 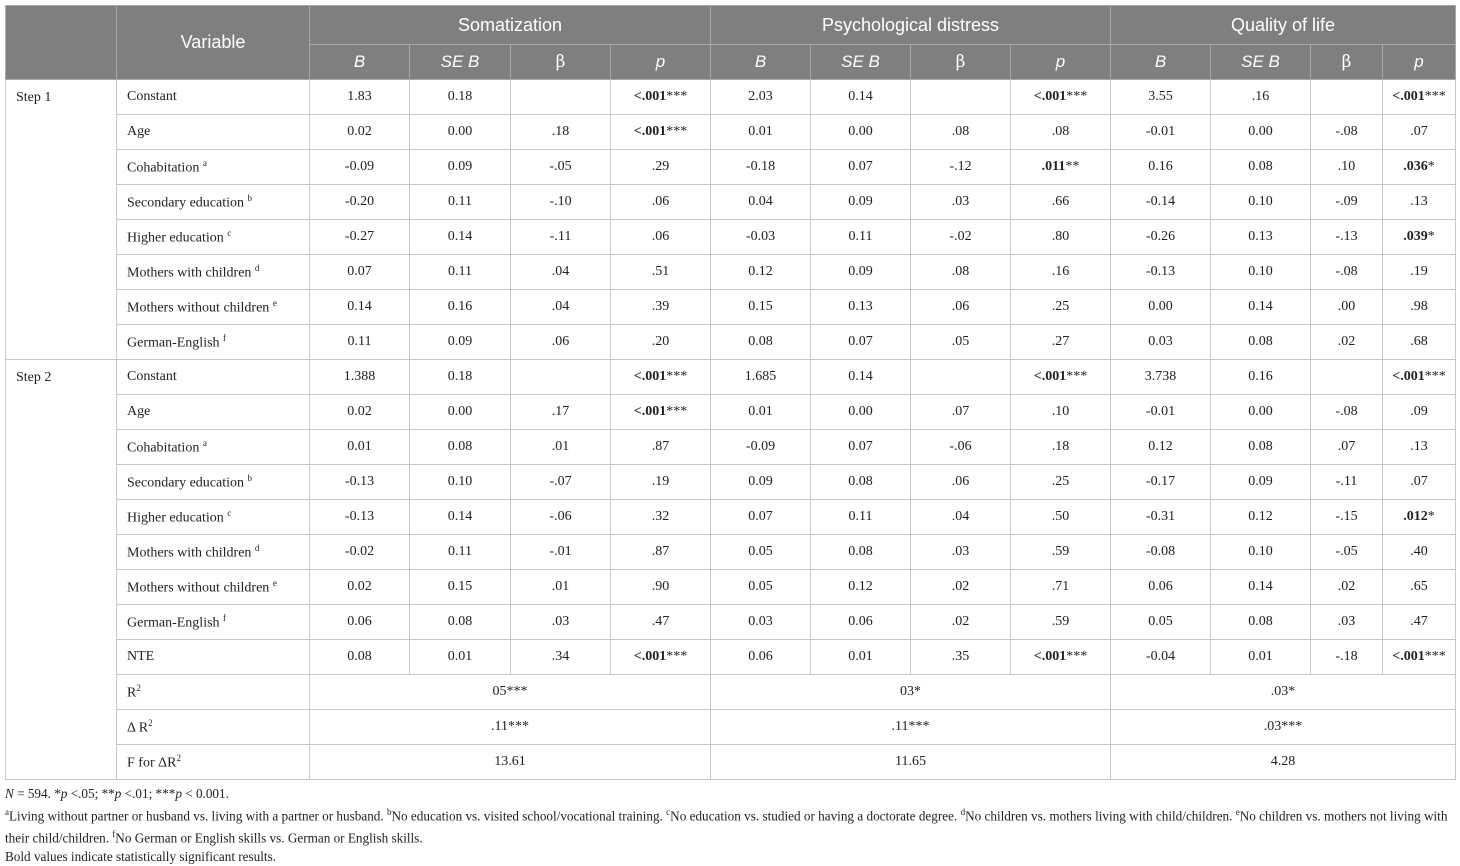 I want to click on value-cell: .08, so click(x=960, y=132).